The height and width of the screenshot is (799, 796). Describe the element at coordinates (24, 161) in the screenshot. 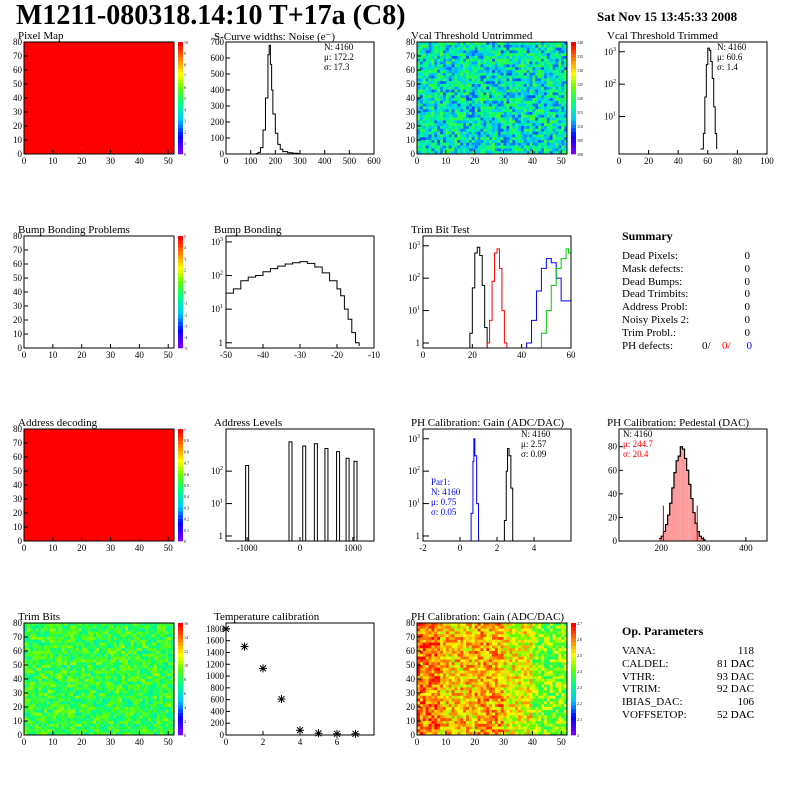

I see `x-tick-label: 0` at that location.